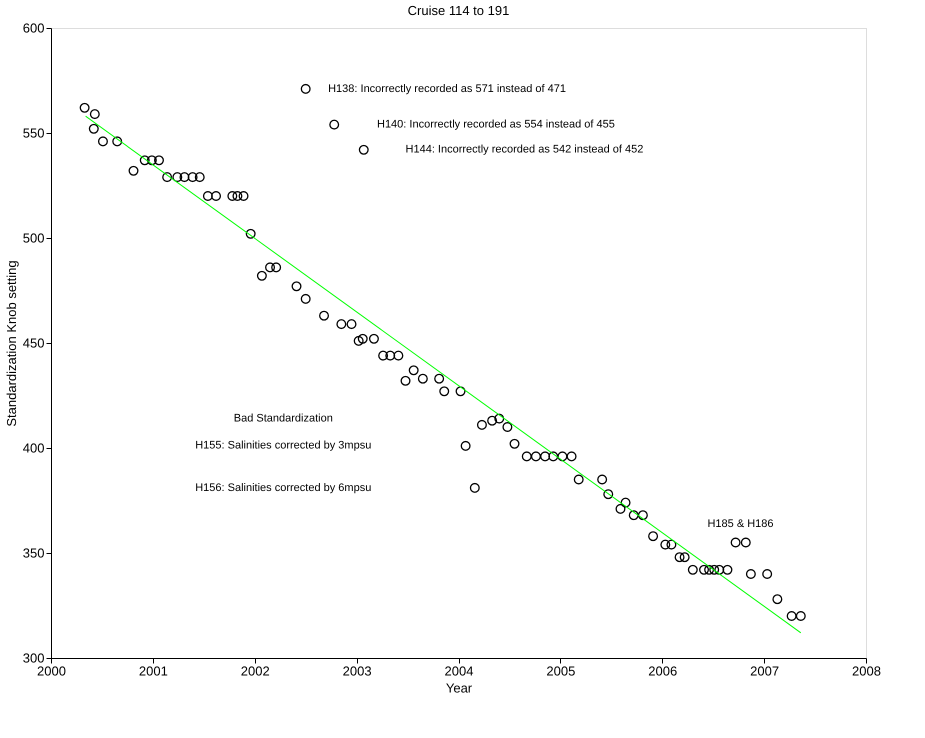  Describe the element at coordinates (33, 448) in the screenshot. I see `y-tick-label: 400` at that location.